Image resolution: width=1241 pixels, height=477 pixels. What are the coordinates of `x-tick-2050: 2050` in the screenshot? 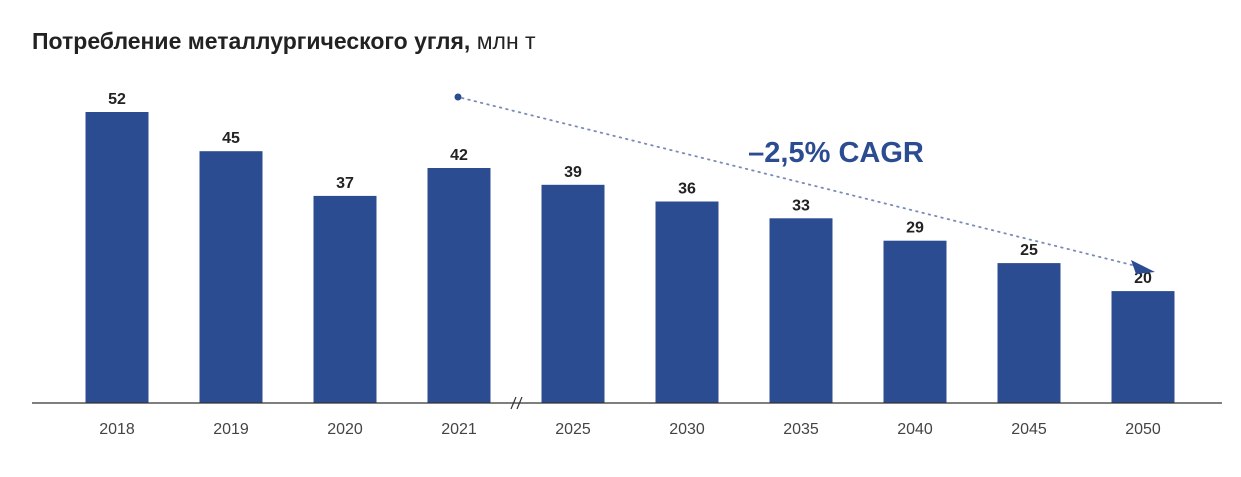 It's located at (1143, 429).